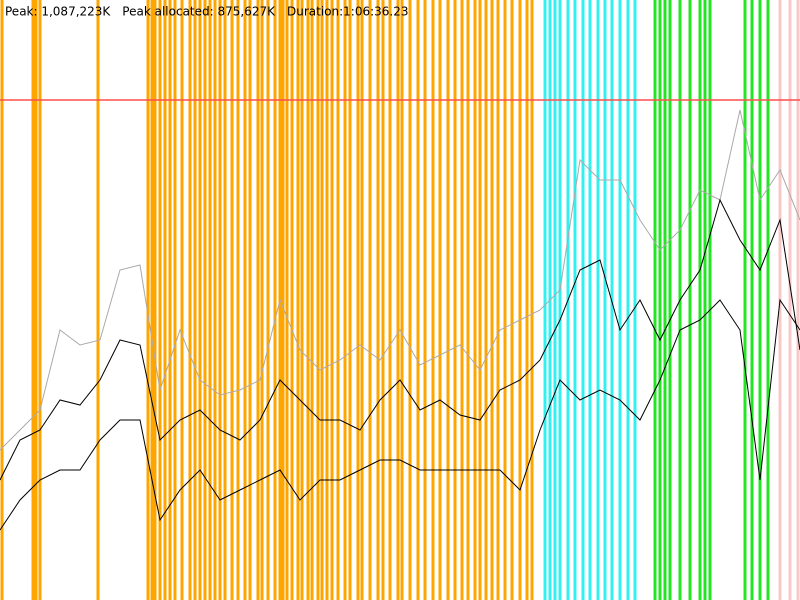 The height and width of the screenshot is (600, 800). What do you see at coordinates (199, 12) in the screenshot?
I see `header-stat: Peak allocated: 875,627K` at bounding box center [199, 12].